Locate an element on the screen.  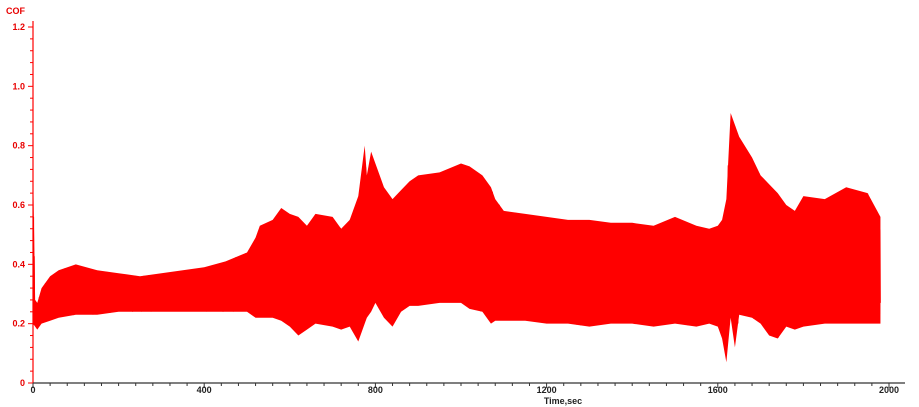
x-tick-label: 1200 is located at coordinates (547, 390).